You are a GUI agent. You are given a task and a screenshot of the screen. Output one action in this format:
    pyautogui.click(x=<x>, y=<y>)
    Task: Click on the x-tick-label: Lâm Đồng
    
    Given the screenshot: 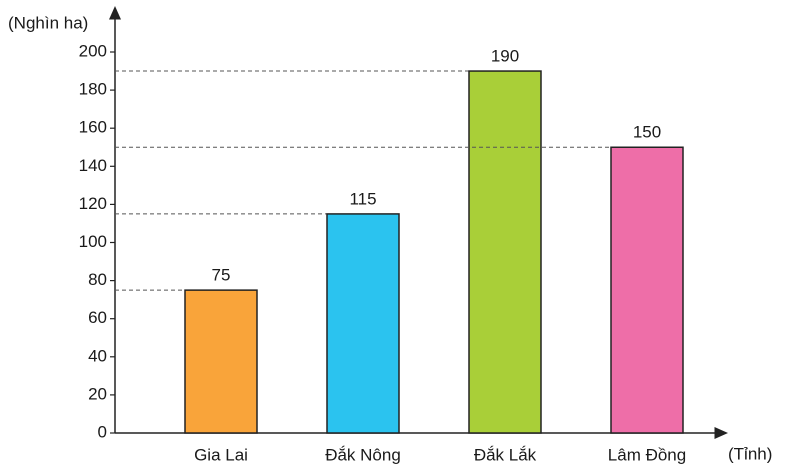 What is the action you would take?
    pyautogui.click(x=647, y=454)
    